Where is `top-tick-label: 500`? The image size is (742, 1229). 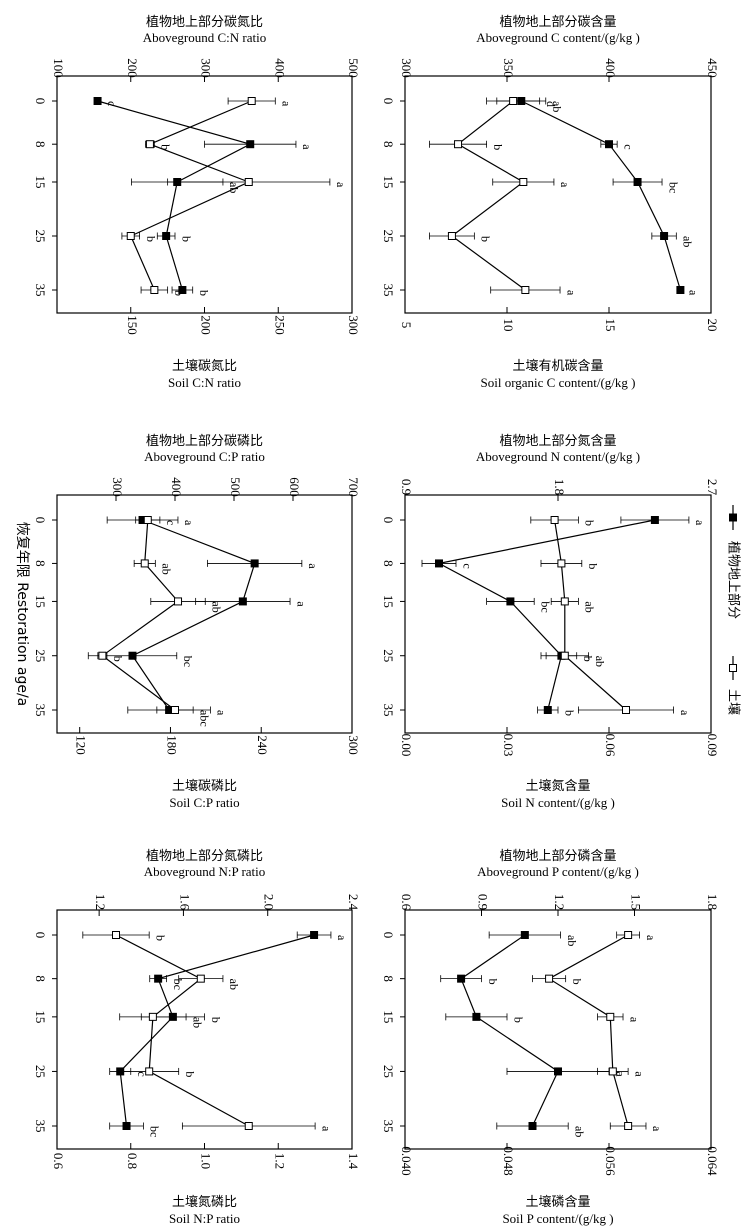
top-tick-label: 500 is located at coordinates (353, 68).